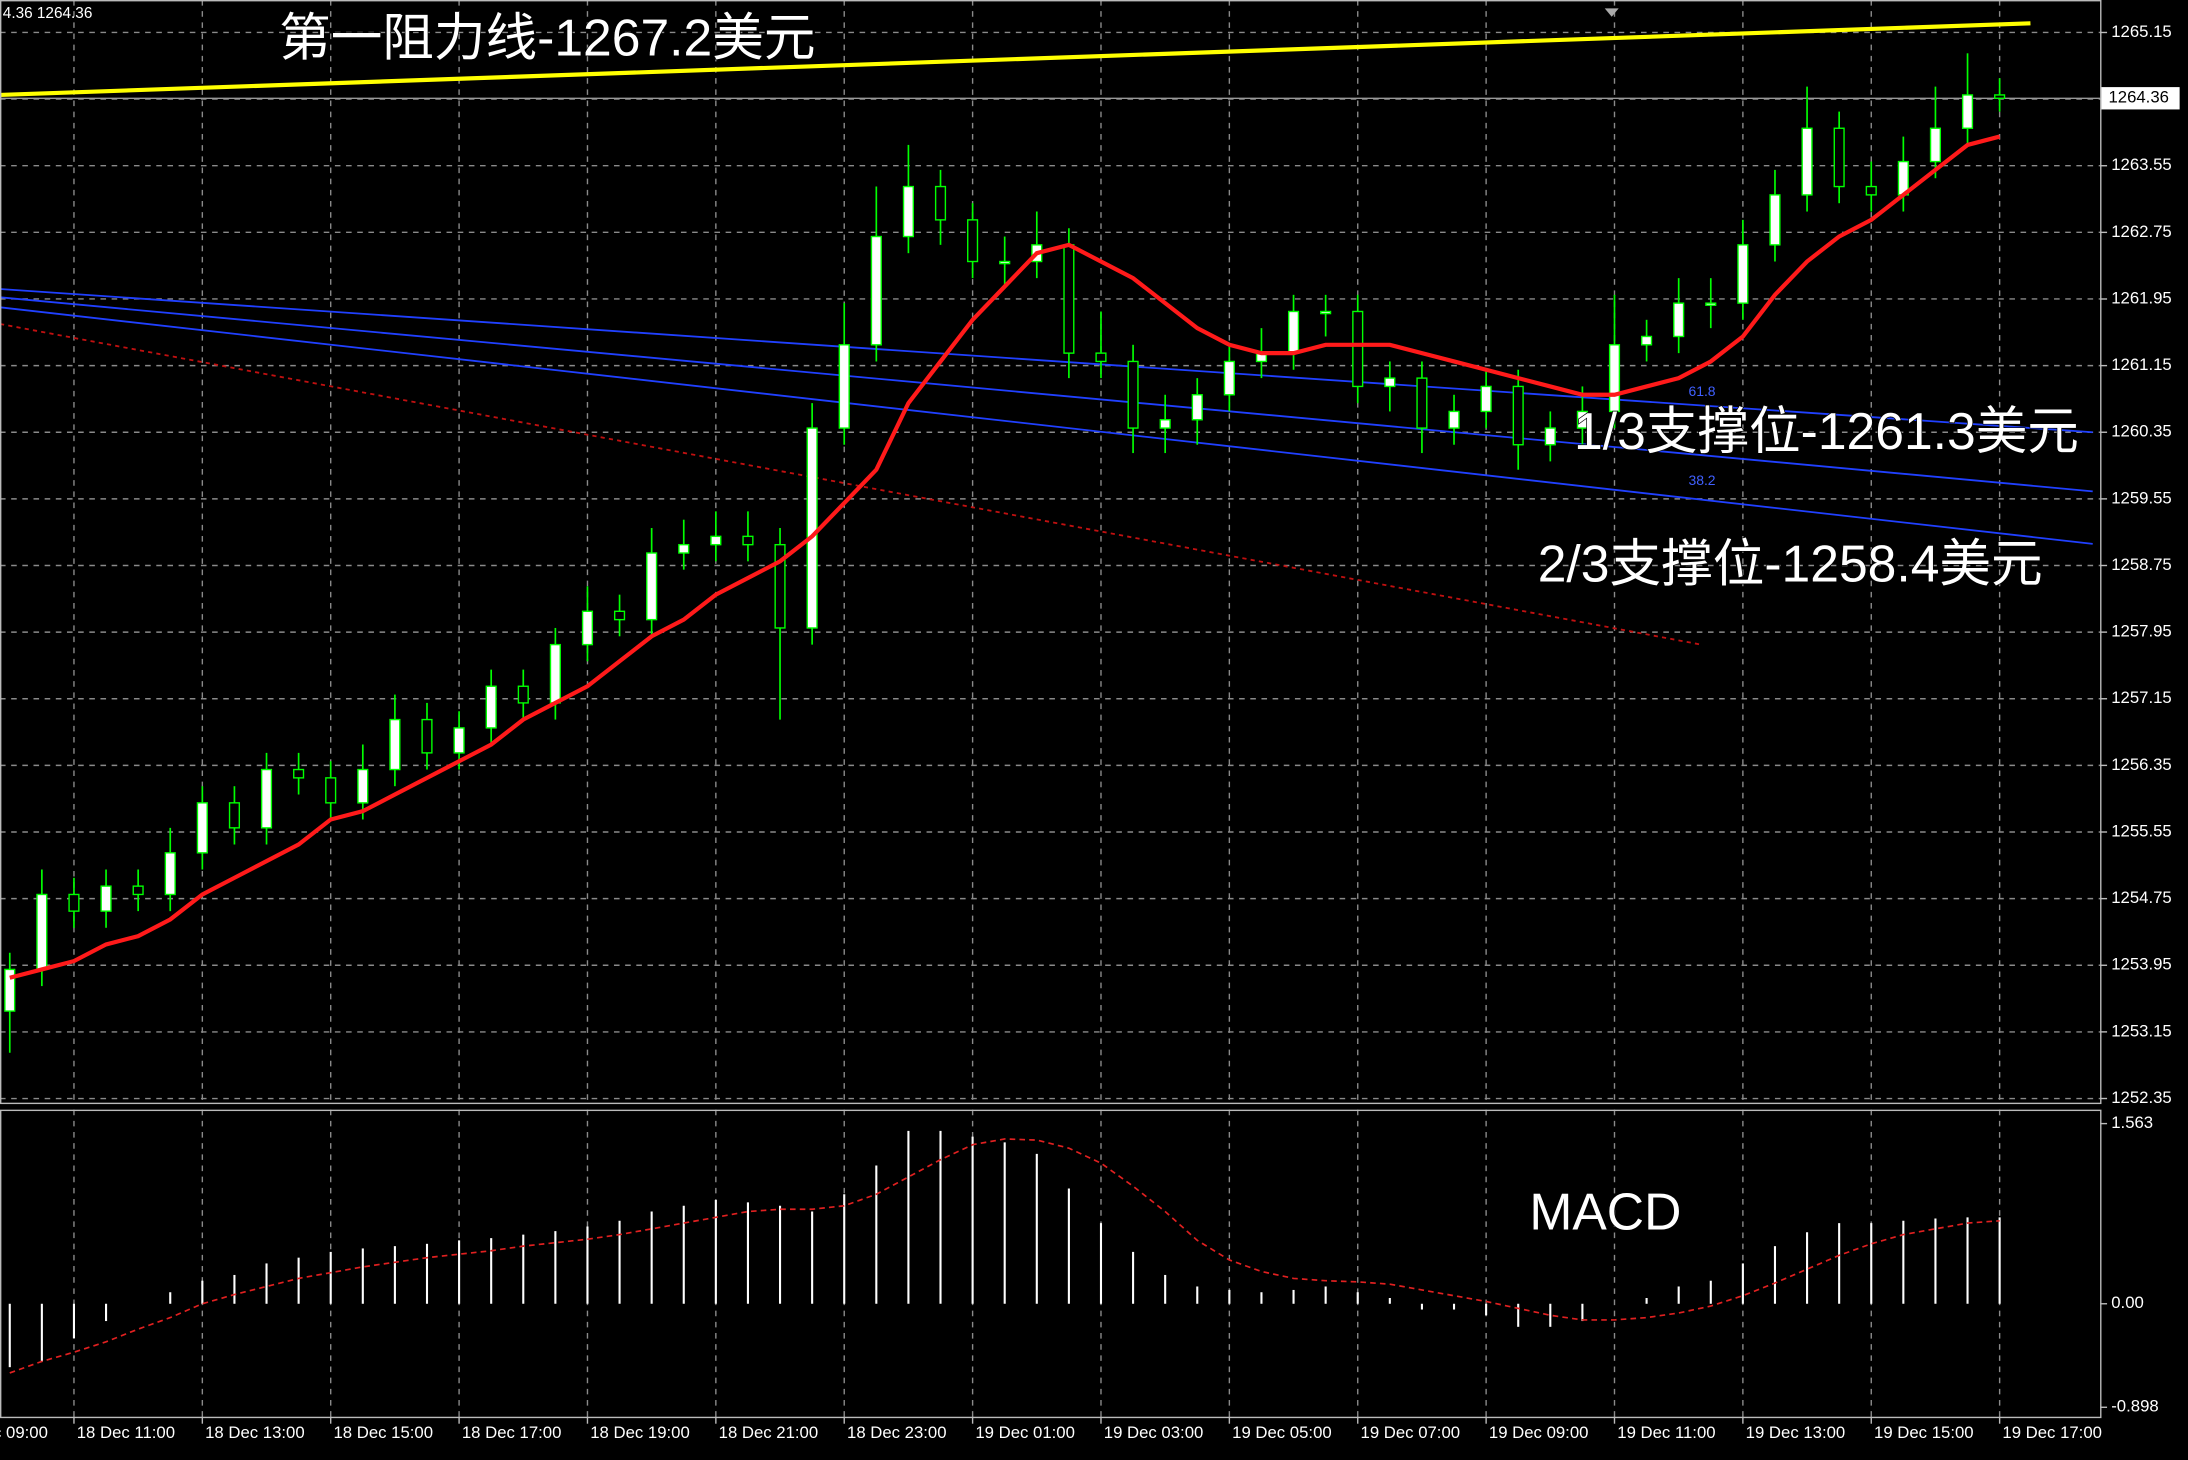  I want to click on y-tick-label: 1260.35, so click(2141, 431).